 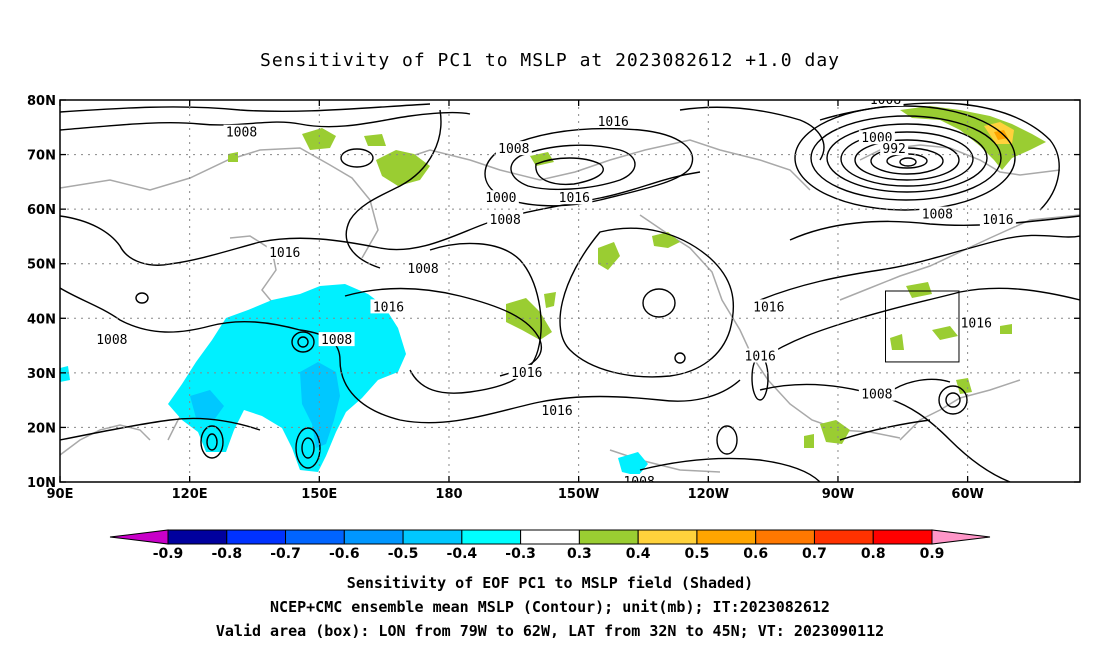 What do you see at coordinates (287, 378) in the screenshot?
I see `negative-sensitivity-region` at bounding box center [287, 378].